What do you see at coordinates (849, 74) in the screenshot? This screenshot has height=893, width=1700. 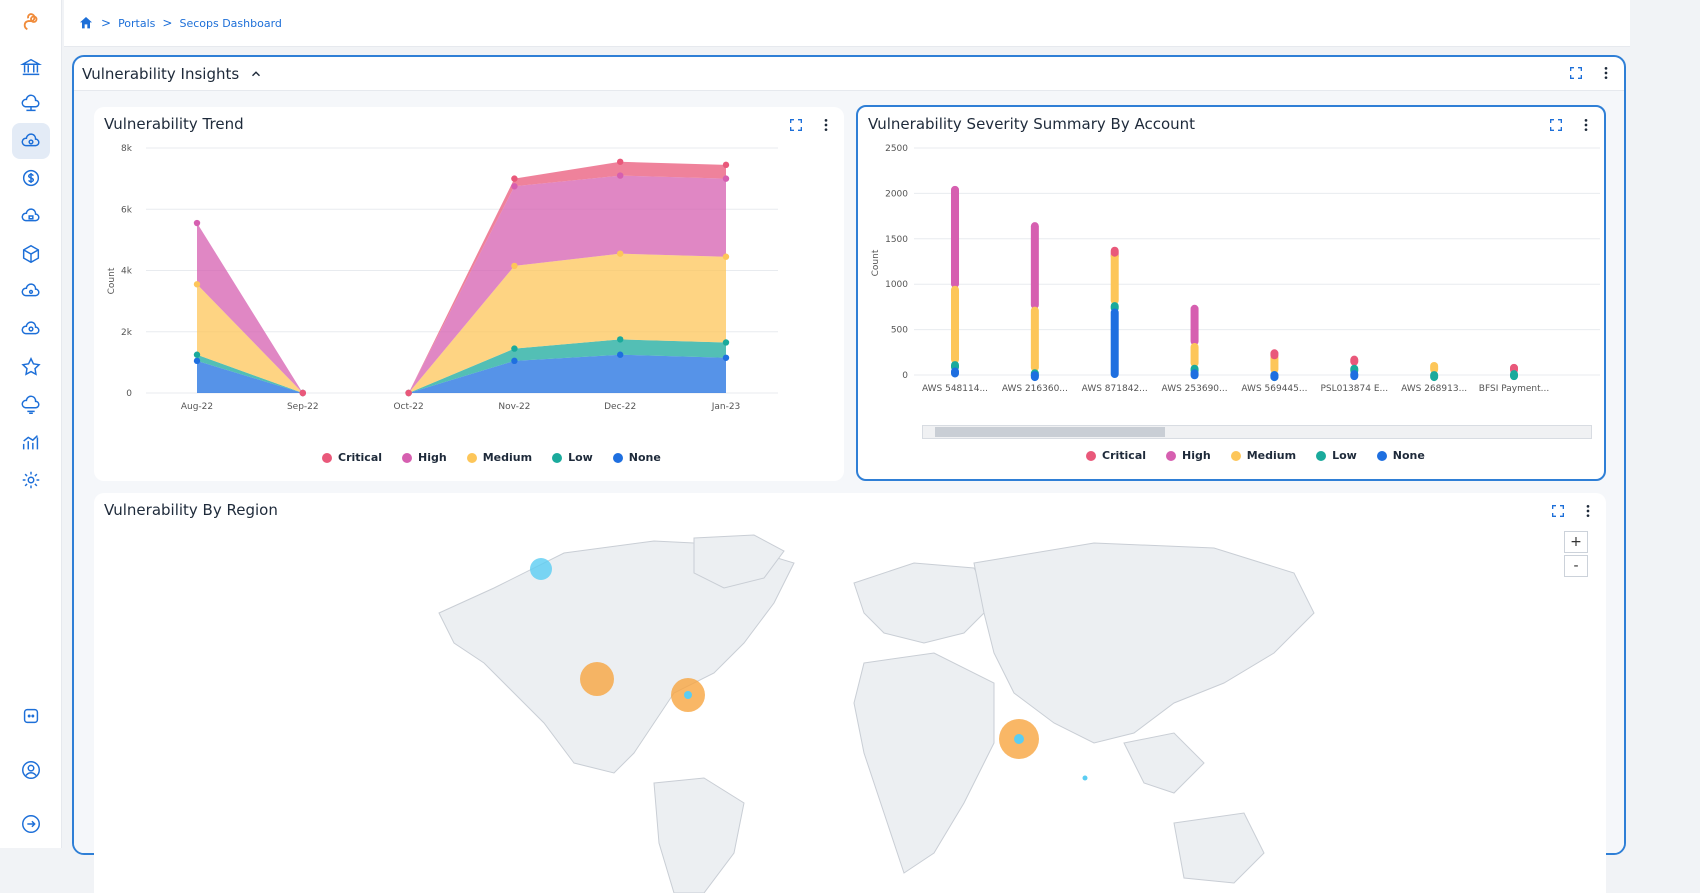 I see `section-header: Vulnerability Insights` at bounding box center [849, 74].